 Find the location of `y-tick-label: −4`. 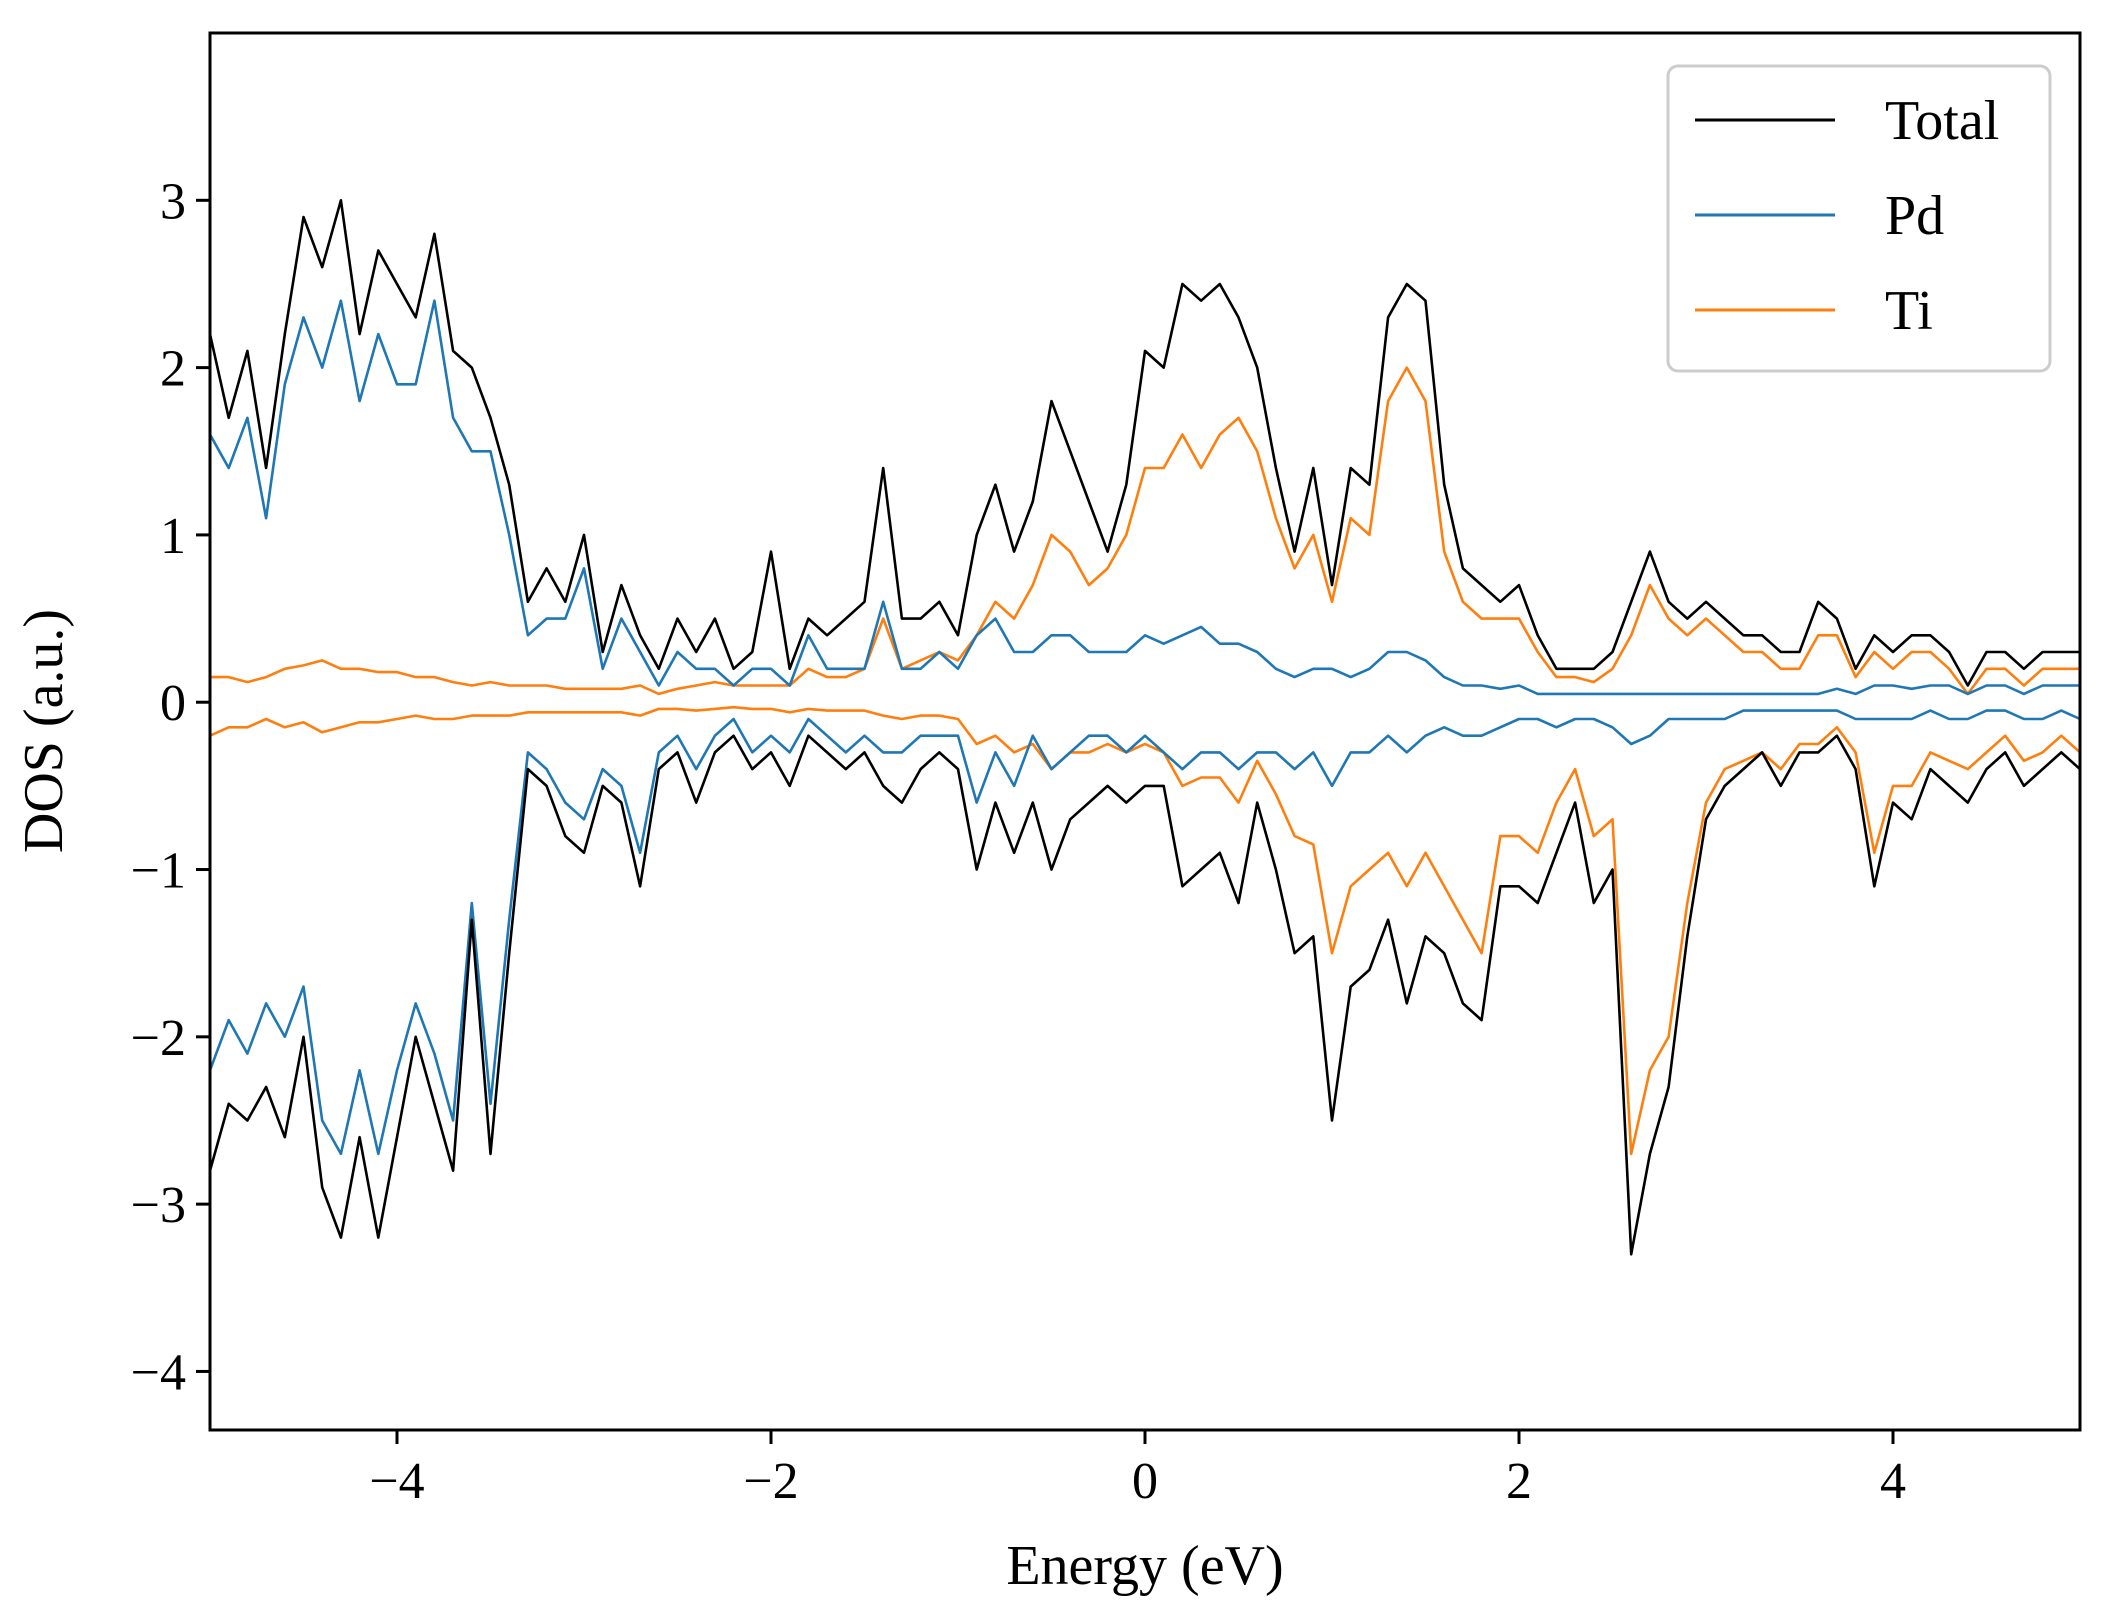

y-tick-label: −4 is located at coordinates (158, 1372).